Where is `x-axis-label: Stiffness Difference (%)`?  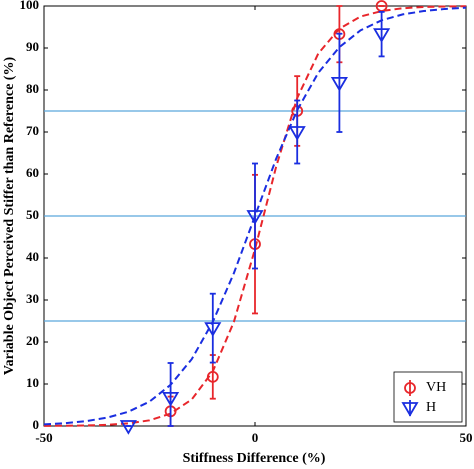
x-axis-label: Stiffness Difference (%) is located at coordinates (254, 458).